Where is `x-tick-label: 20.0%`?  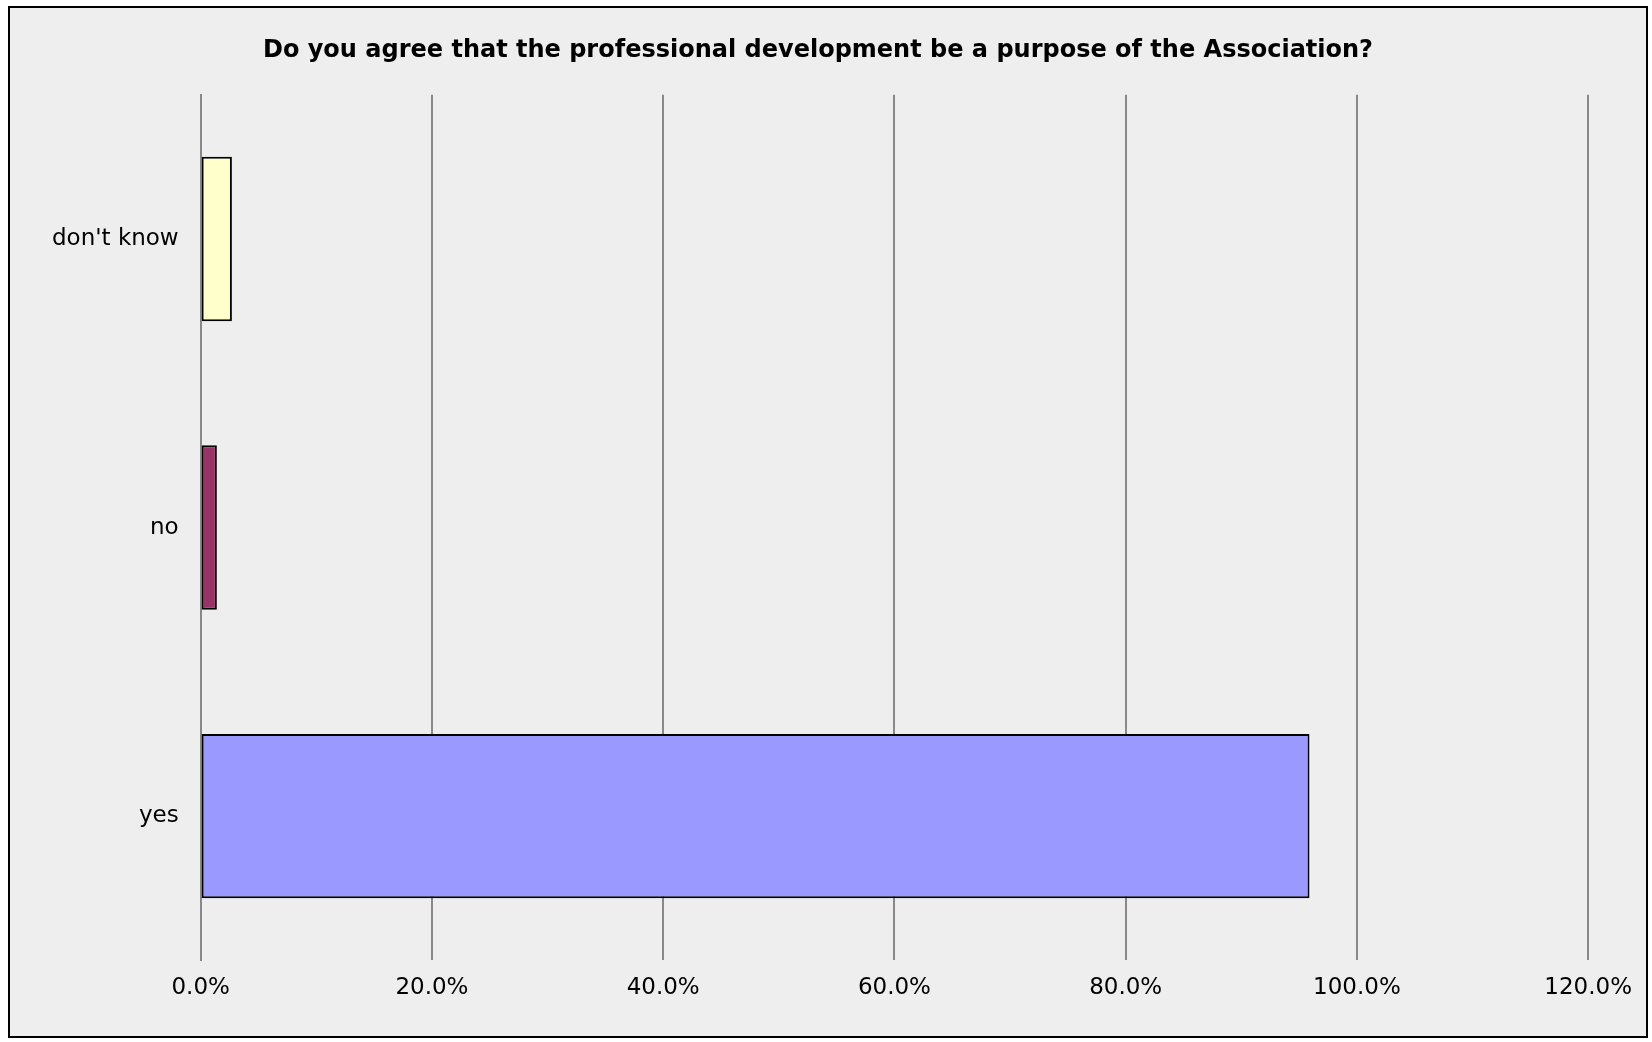
x-tick-label: 20.0% is located at coordinates (432, 986).